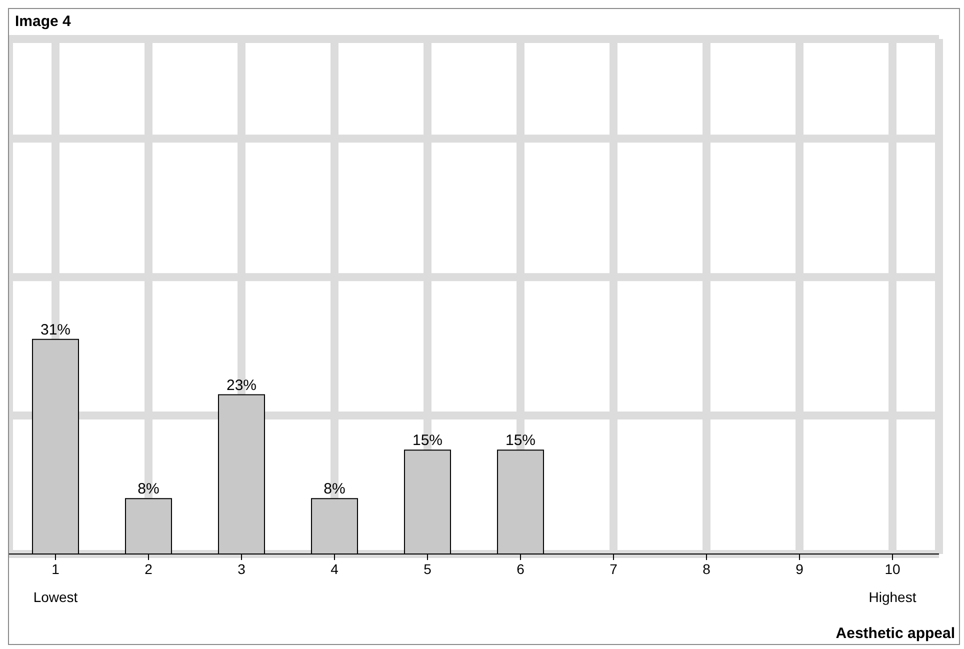 Image resolution: width=964 pixels, height=649 pixels. What do you see at coordinates (55, 329) in the screenshot?
I see `data-label: 31%` at bounding box center [55, 329].